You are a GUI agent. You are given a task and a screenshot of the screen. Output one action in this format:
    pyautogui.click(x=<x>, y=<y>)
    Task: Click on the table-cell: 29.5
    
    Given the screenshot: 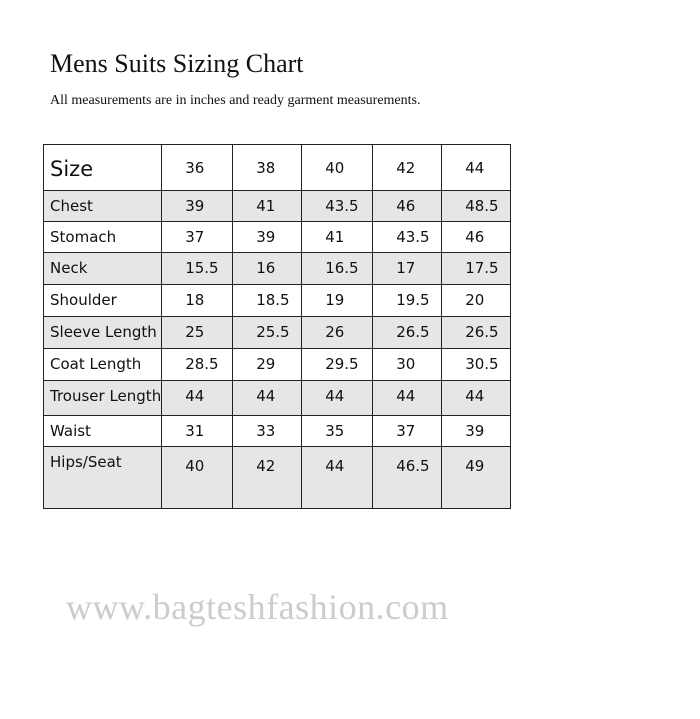 What is the action you would take?
    pyautogui.click(x=337, y=364)
    